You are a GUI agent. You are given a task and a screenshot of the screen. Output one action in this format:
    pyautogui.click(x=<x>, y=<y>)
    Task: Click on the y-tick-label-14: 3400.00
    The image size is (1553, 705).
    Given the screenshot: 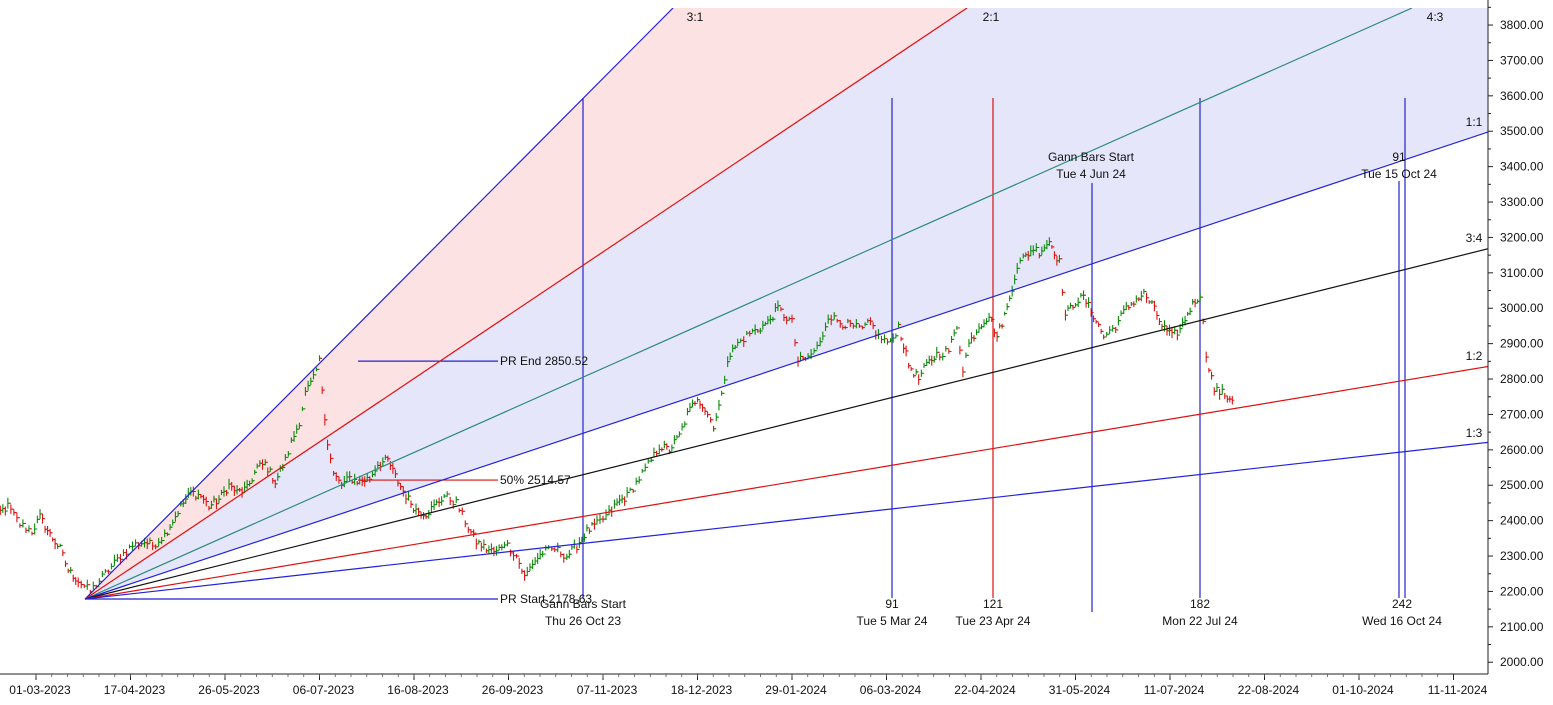 What is the action you would take?
    pyautogui.click(x=1522, y=167)
    